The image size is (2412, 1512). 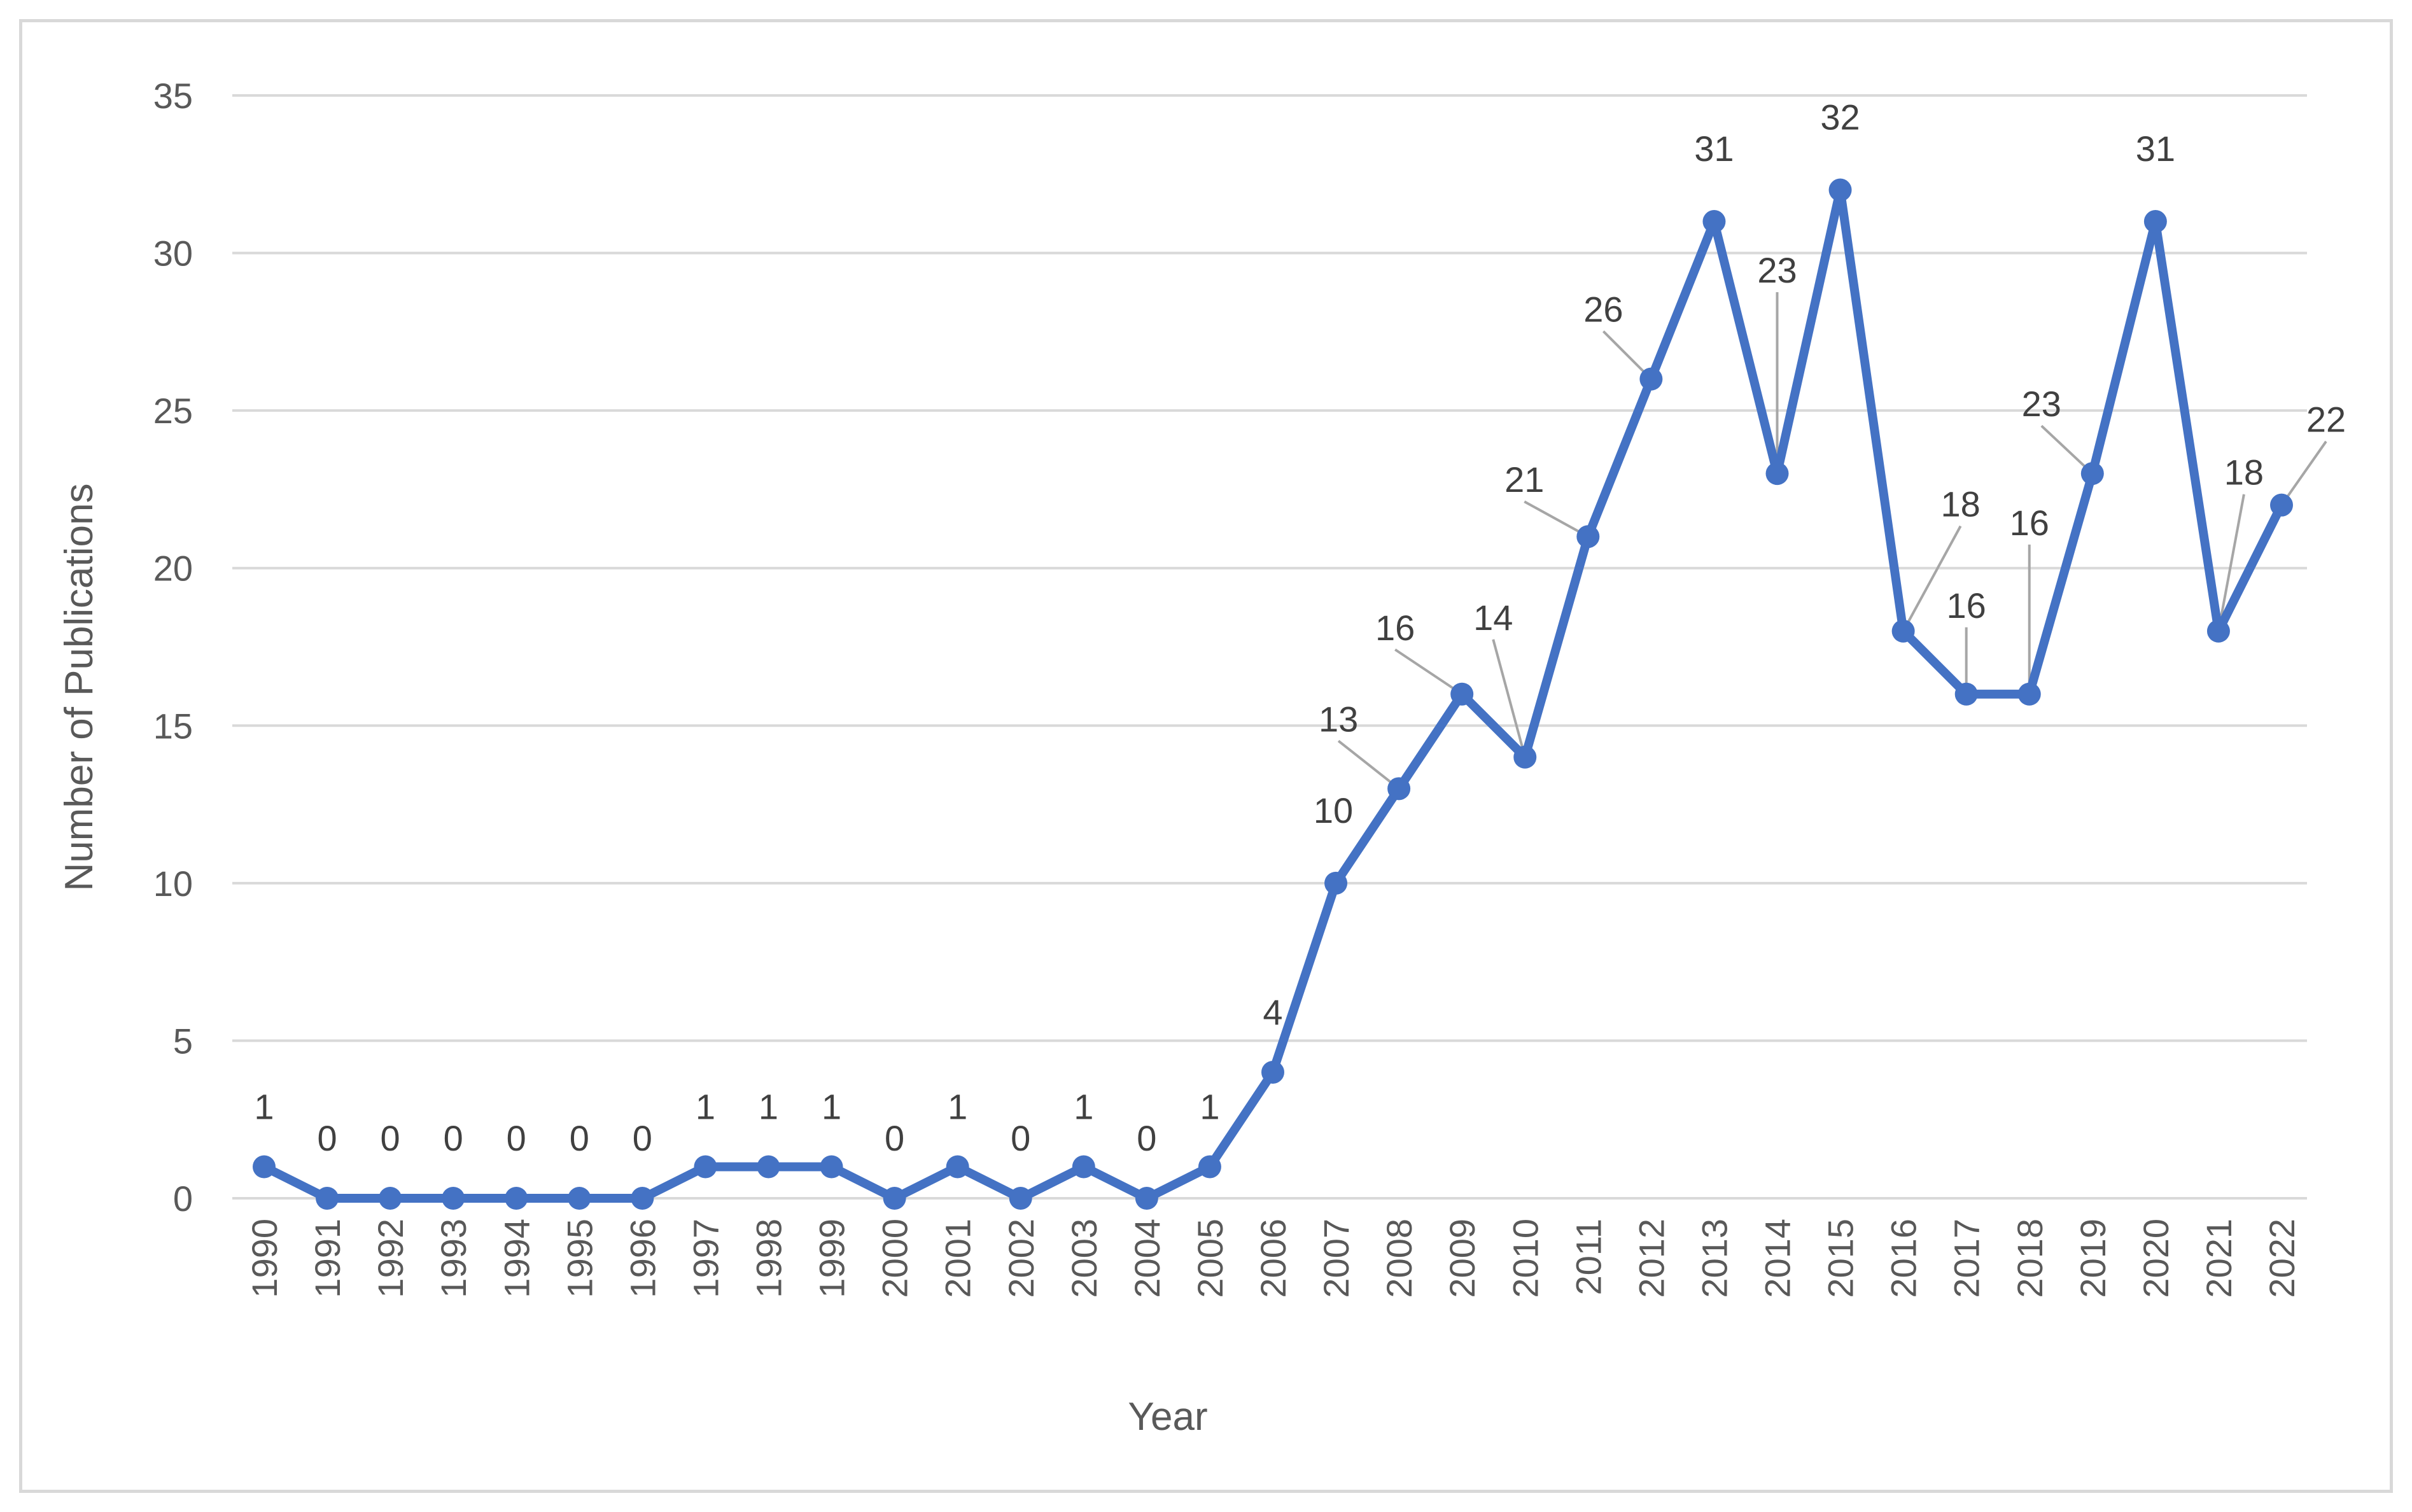 I want to click on x-tick-label: 2005, so click(x=1210, y=1258).